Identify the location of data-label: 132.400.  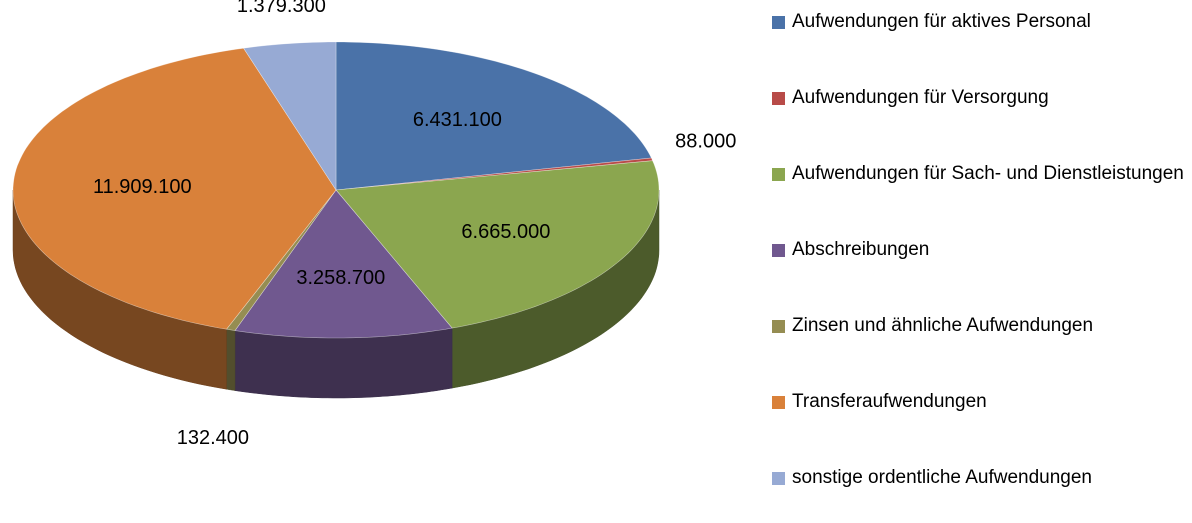
(213, 438).